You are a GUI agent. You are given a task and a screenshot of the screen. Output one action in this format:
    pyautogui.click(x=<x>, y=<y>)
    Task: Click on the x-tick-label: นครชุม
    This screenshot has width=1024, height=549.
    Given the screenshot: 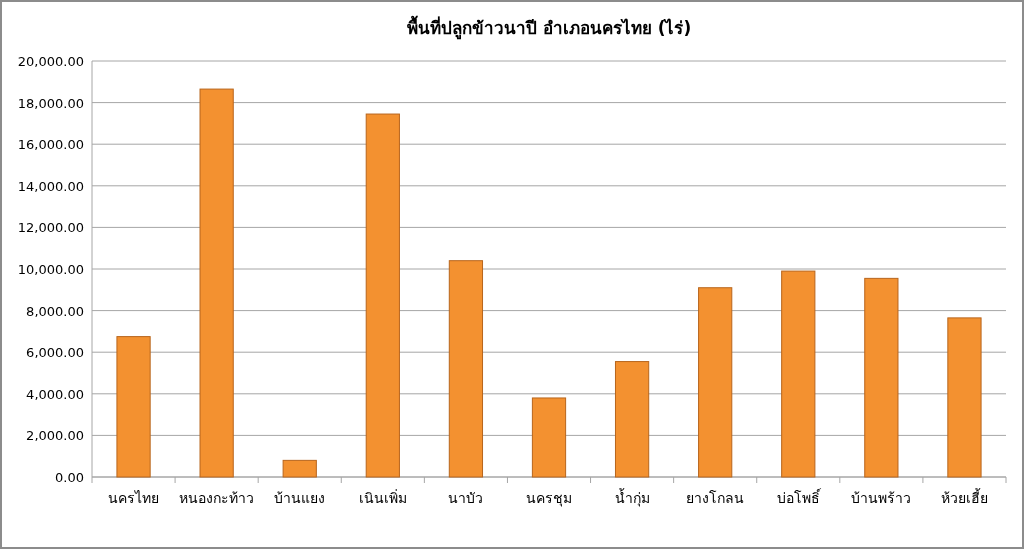 What is the action you would take?
    pyautogui.click(x=549, y=498)
    